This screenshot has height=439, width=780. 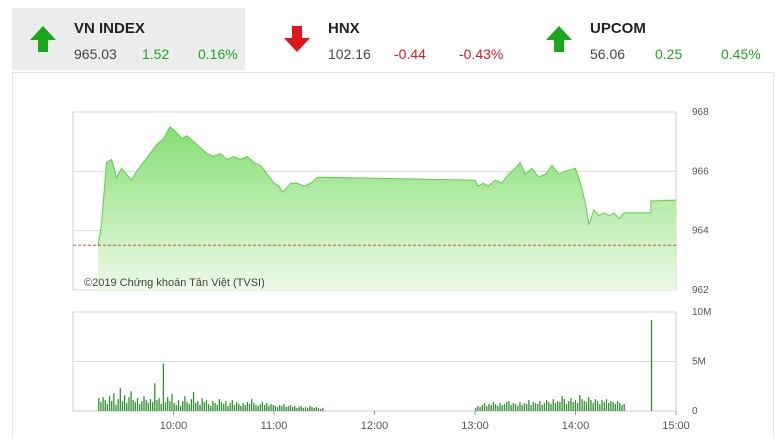 What do you see at coordinates (375, 365) in the screenshot?
I see `volume-bars` at bounding box center [375, 365].